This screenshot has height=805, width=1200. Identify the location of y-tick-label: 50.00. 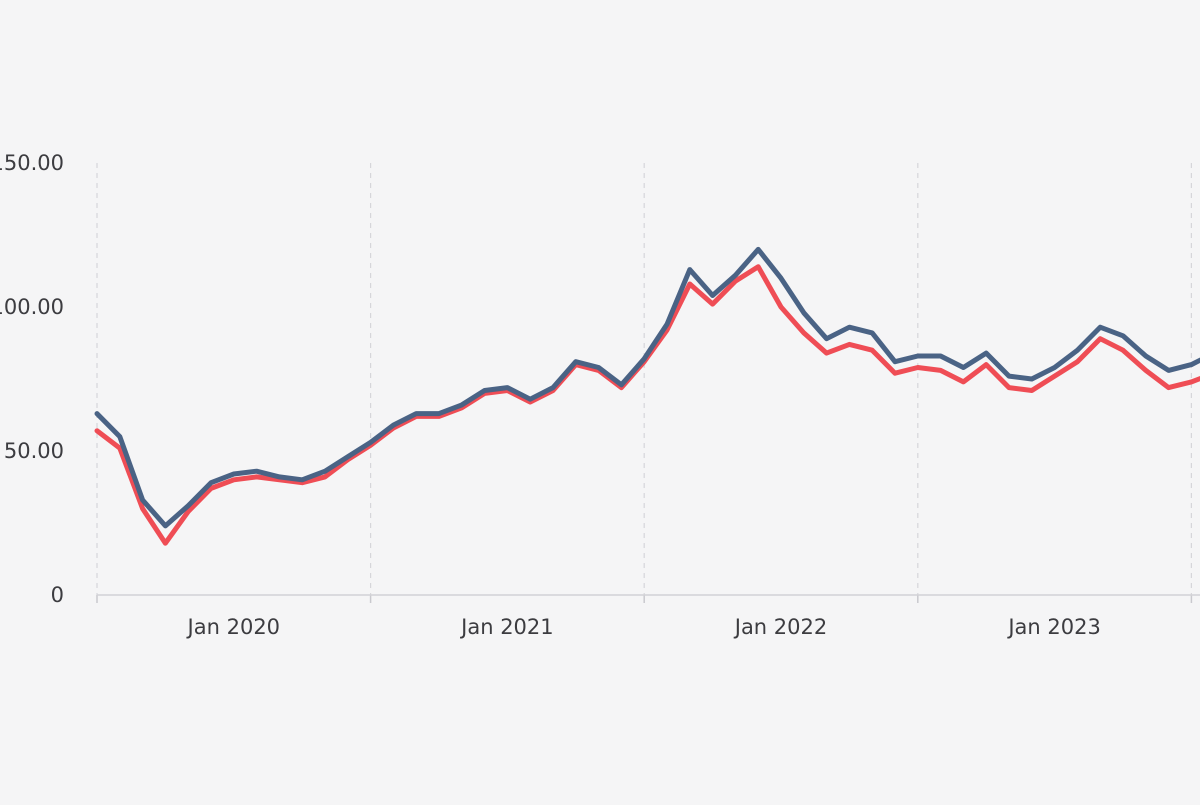
(34, 451).